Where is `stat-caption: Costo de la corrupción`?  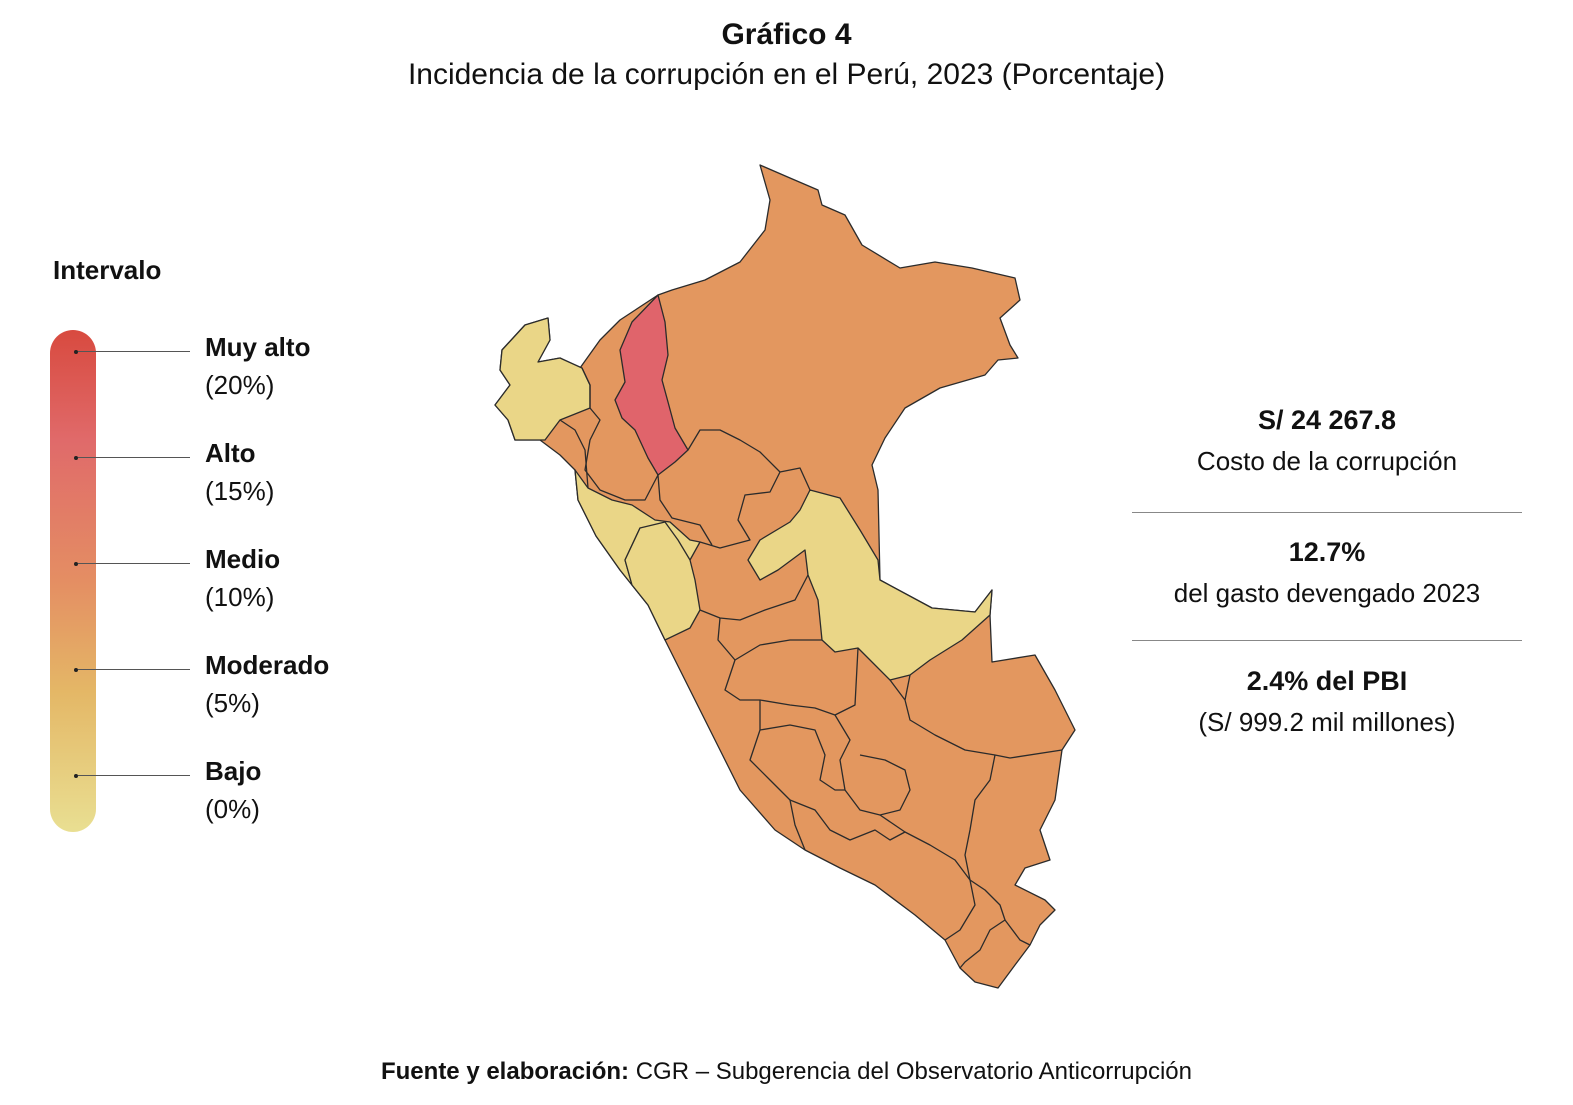
stat-caption: Costo de la corrupción is located at coordinates (1327, 461).